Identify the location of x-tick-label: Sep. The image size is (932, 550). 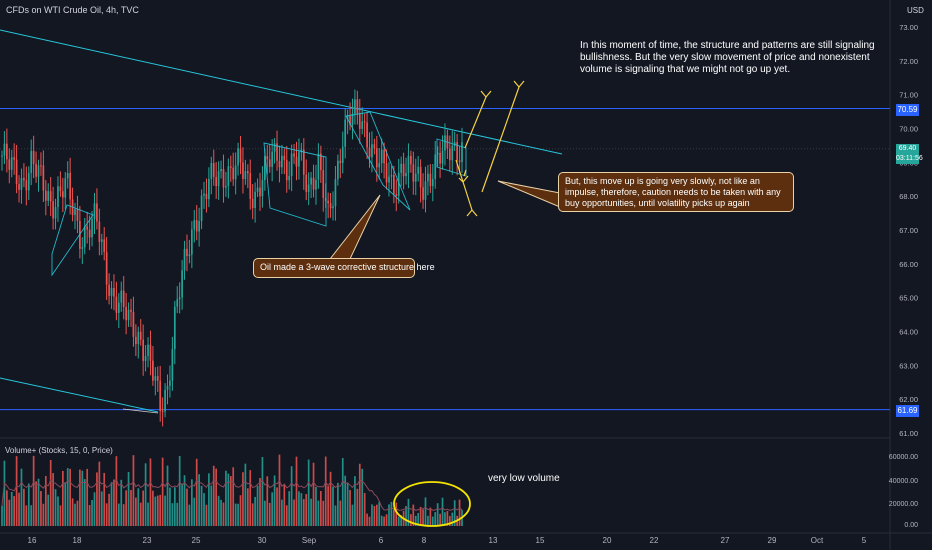
(309, 540).